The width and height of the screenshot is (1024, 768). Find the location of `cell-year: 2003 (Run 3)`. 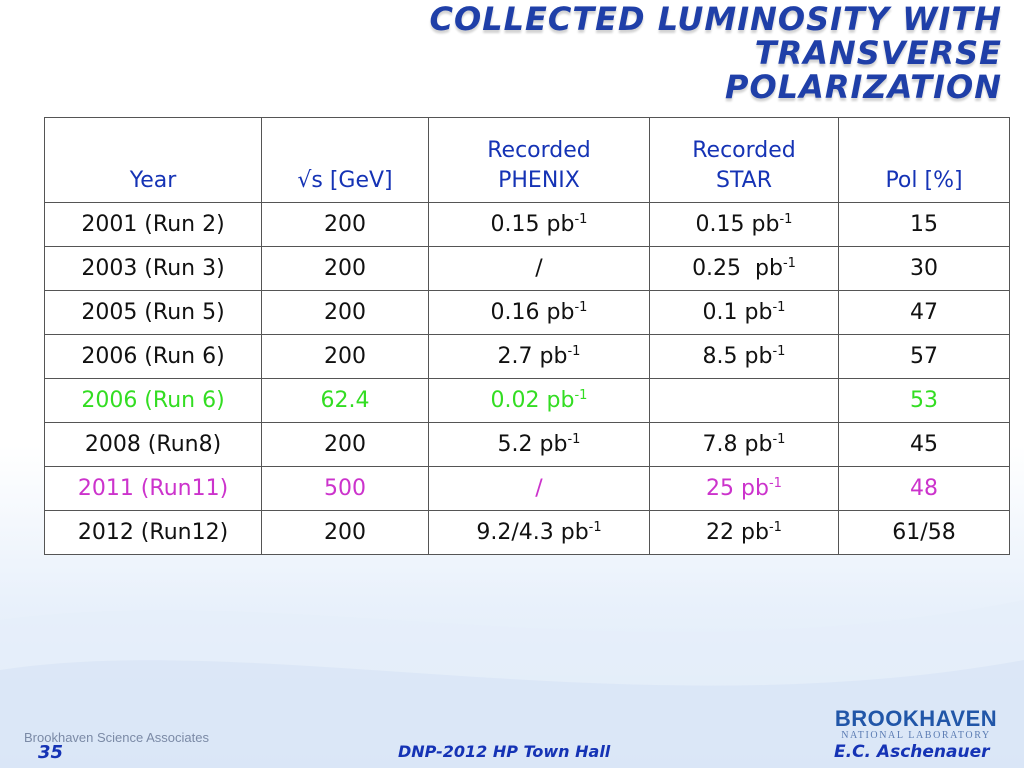

cell-year: 2003 (Run 3) is located at coordinates (153, 268).